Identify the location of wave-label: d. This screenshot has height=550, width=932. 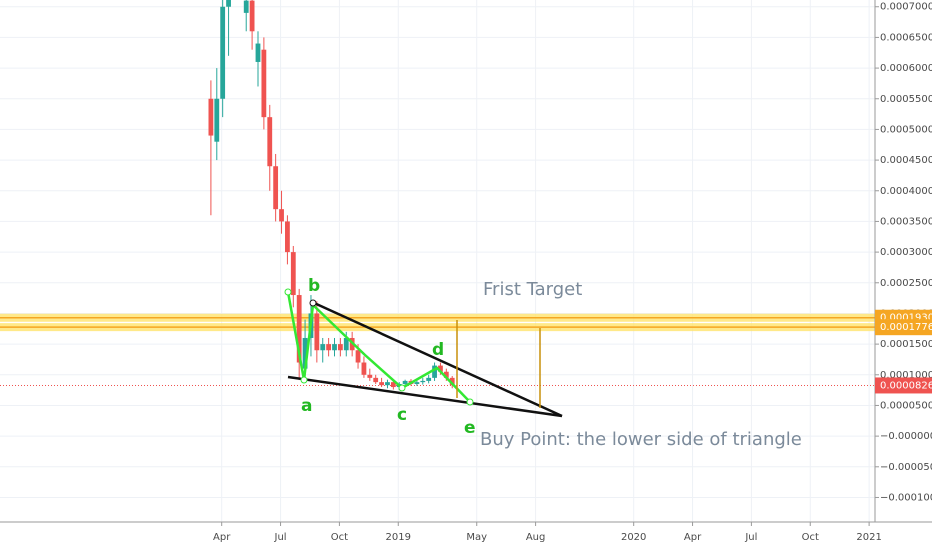
(438, 350).